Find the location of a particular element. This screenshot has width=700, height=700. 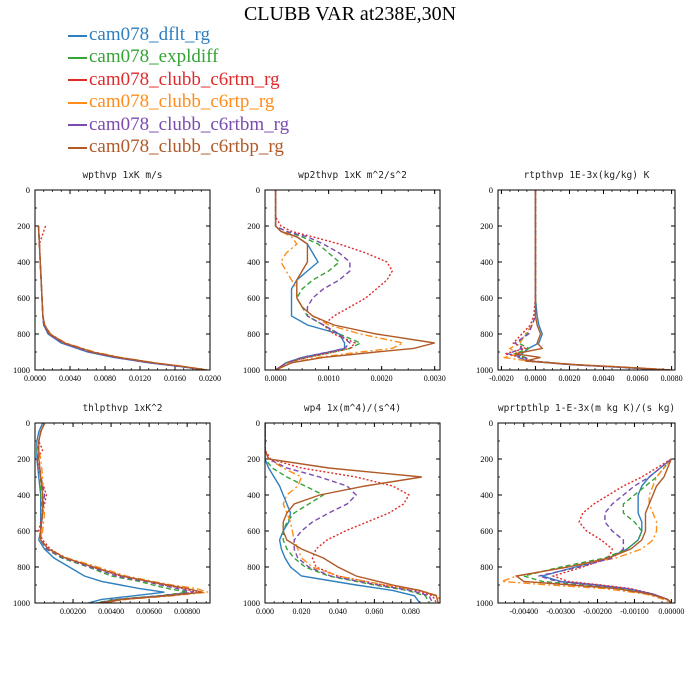

legend-item: cam078_dflt_rg is located at coordinates (178, 35).